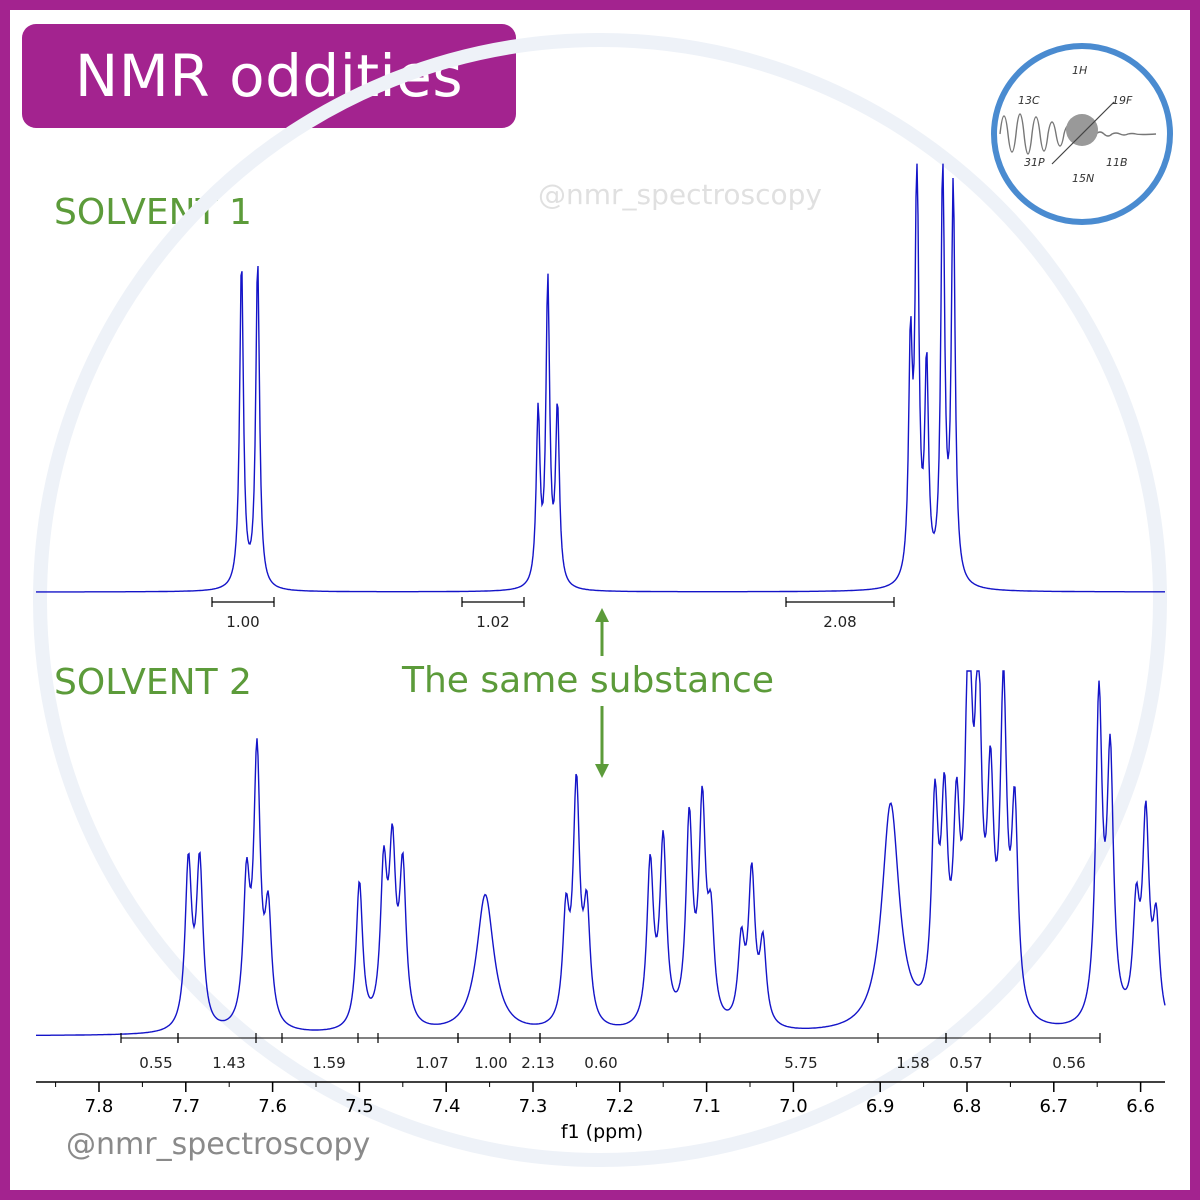 The image size is (1200, 1200). I want to click on x-tick-label: 6.6, so click(1140, 1106).